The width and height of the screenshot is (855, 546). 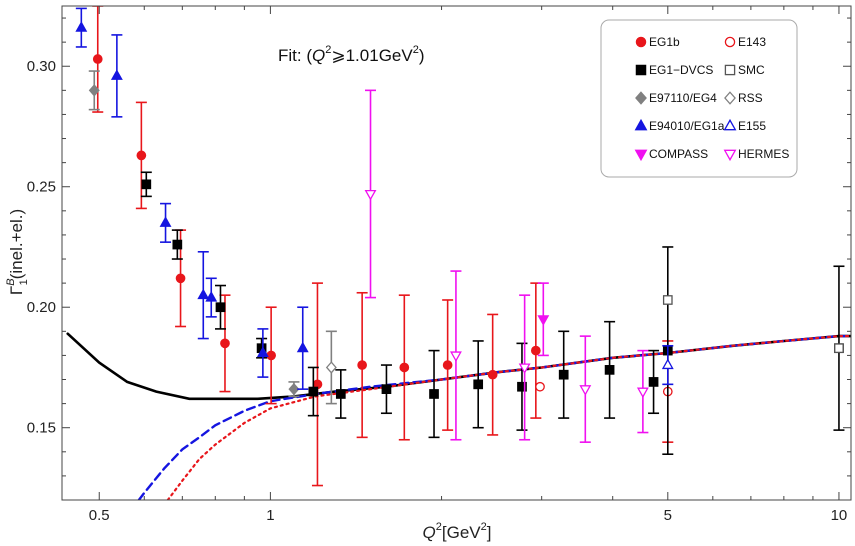 What do you see at coordinates (604, 391) in the screenshot?
I see `series-e143` at bounding box center [604, 391].